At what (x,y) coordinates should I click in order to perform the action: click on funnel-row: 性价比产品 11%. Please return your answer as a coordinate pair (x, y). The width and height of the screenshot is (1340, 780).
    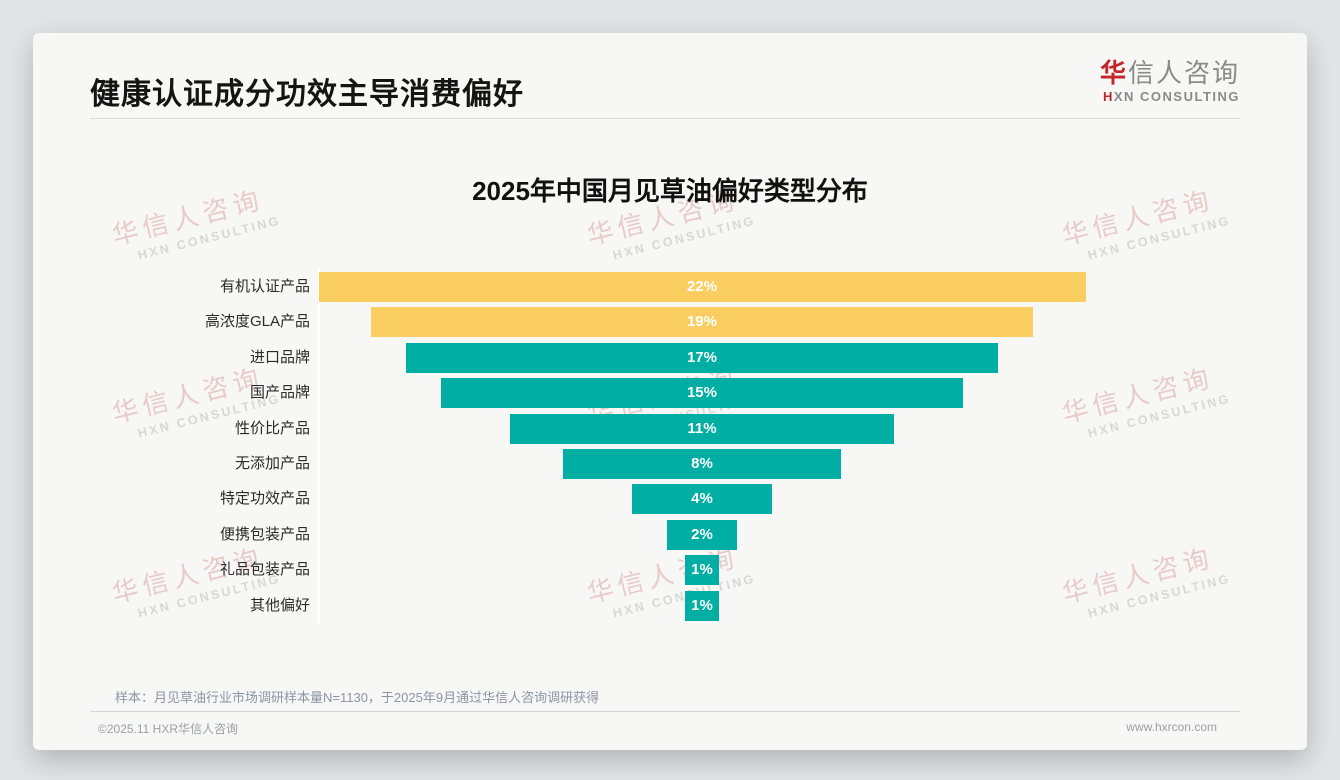
    Looking at the image, I should click on (670, 428).